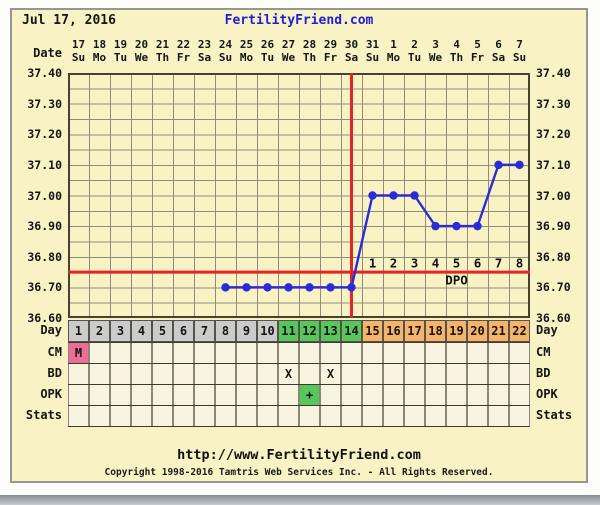  What do you see at coordinates (456, 280) in the screenshot?
I see `dpo-caption: DPO` at bounding box center [456, 280].